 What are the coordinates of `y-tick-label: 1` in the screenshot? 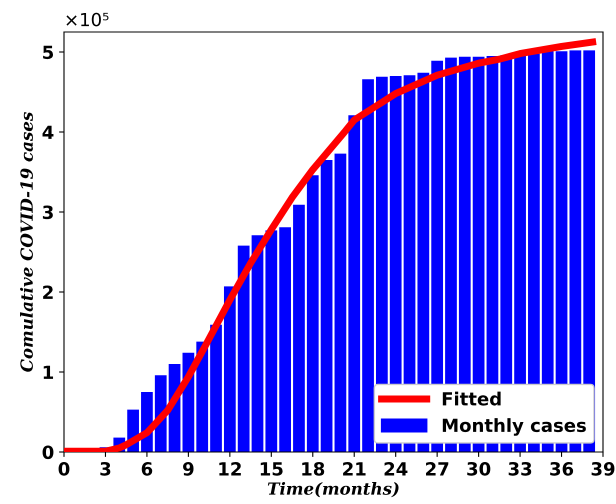 It's located at (49, 372).